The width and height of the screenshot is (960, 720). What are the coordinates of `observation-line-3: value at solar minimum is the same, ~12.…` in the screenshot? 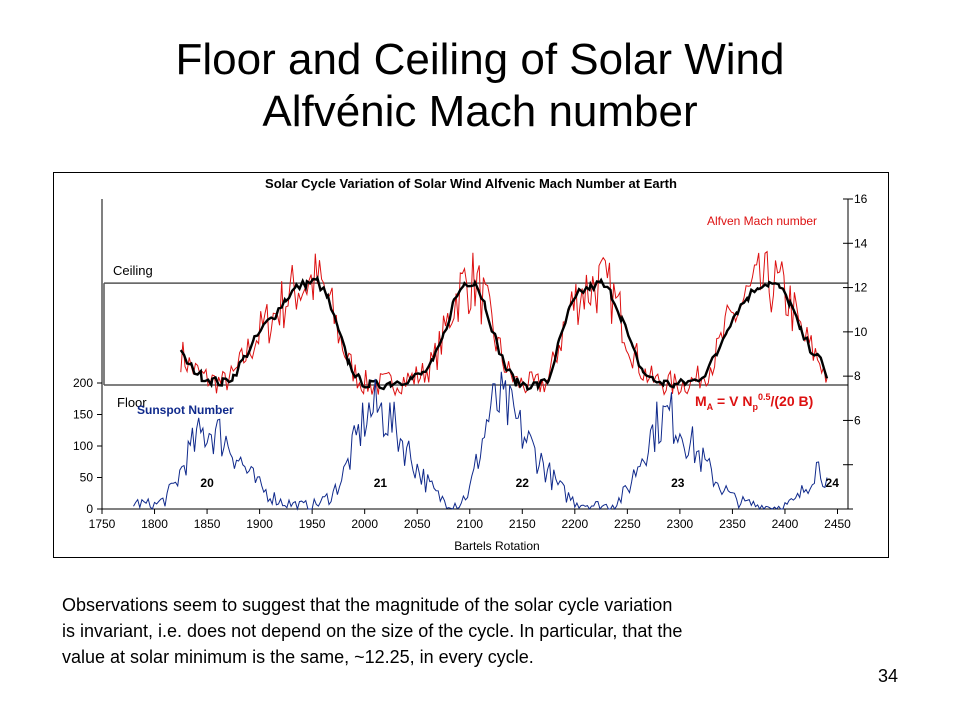 It's located at (298, 657).